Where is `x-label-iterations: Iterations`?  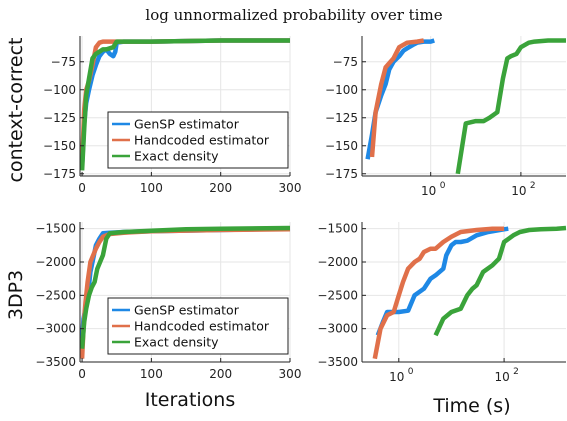
x-label-iterations: Iterations is located at coordinates (190, 400).